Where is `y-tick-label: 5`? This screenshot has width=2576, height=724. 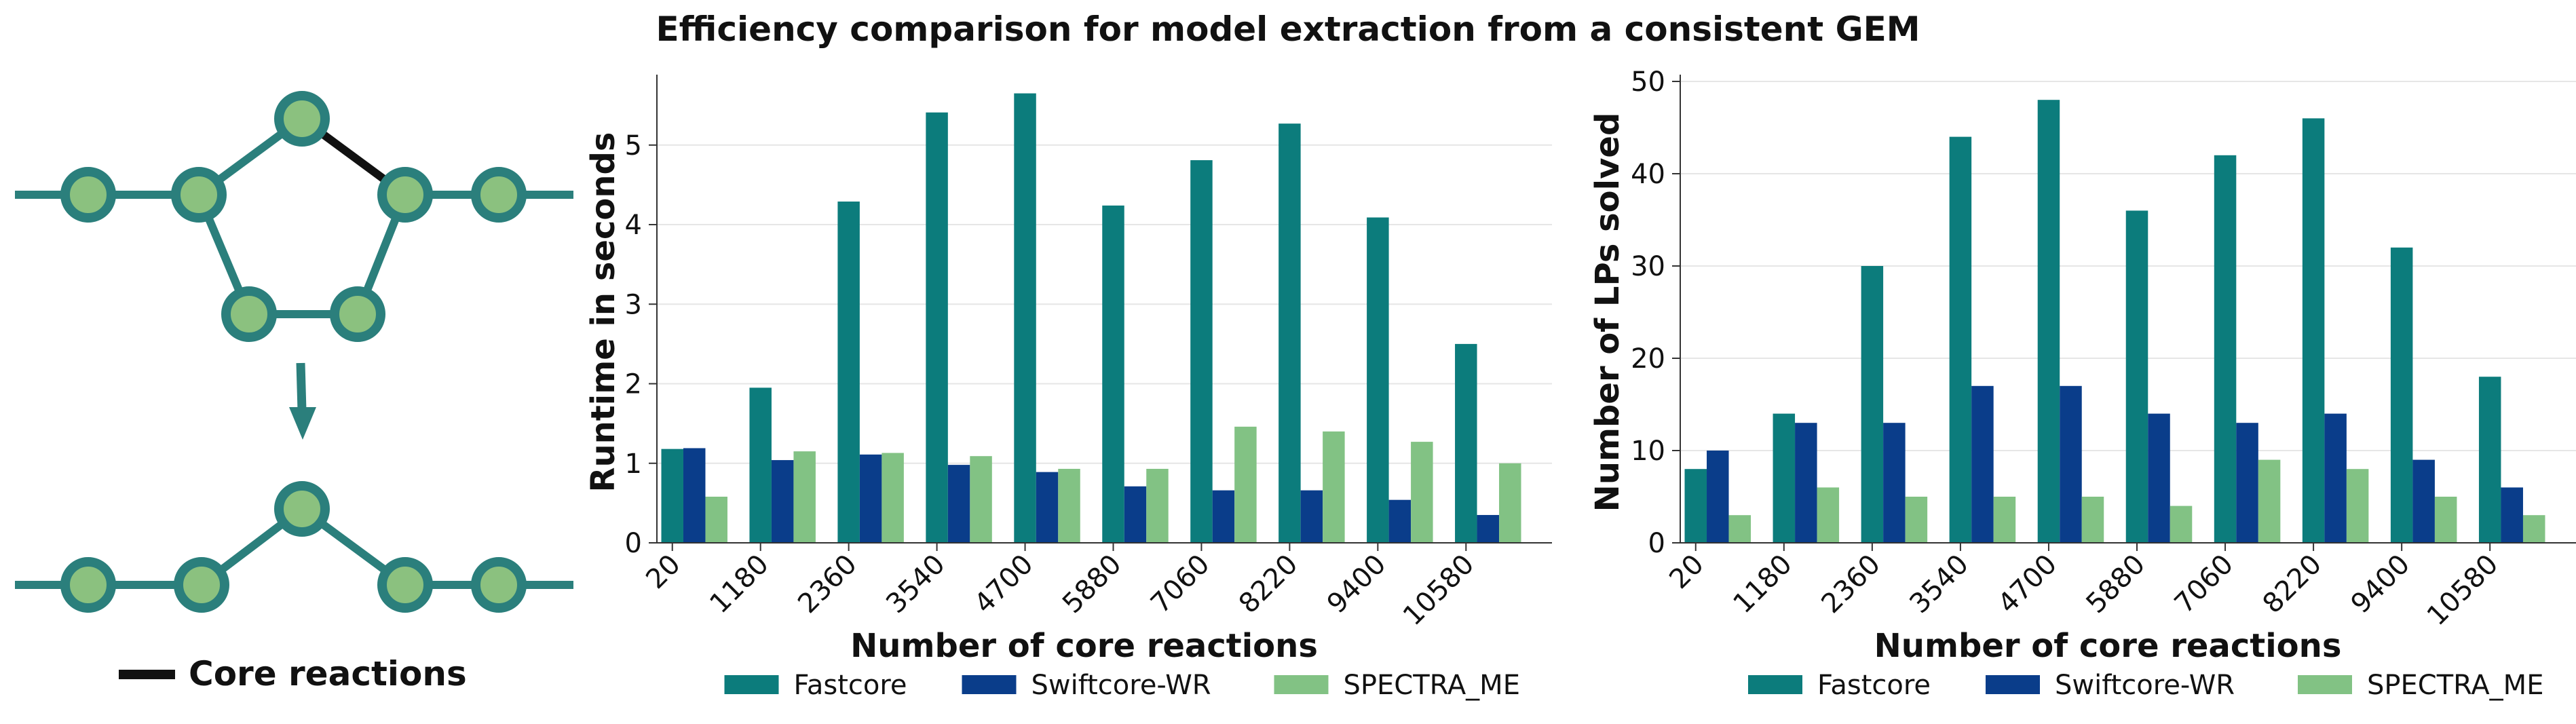
y-tick-label: 5 is located at coordinates (633, 146).